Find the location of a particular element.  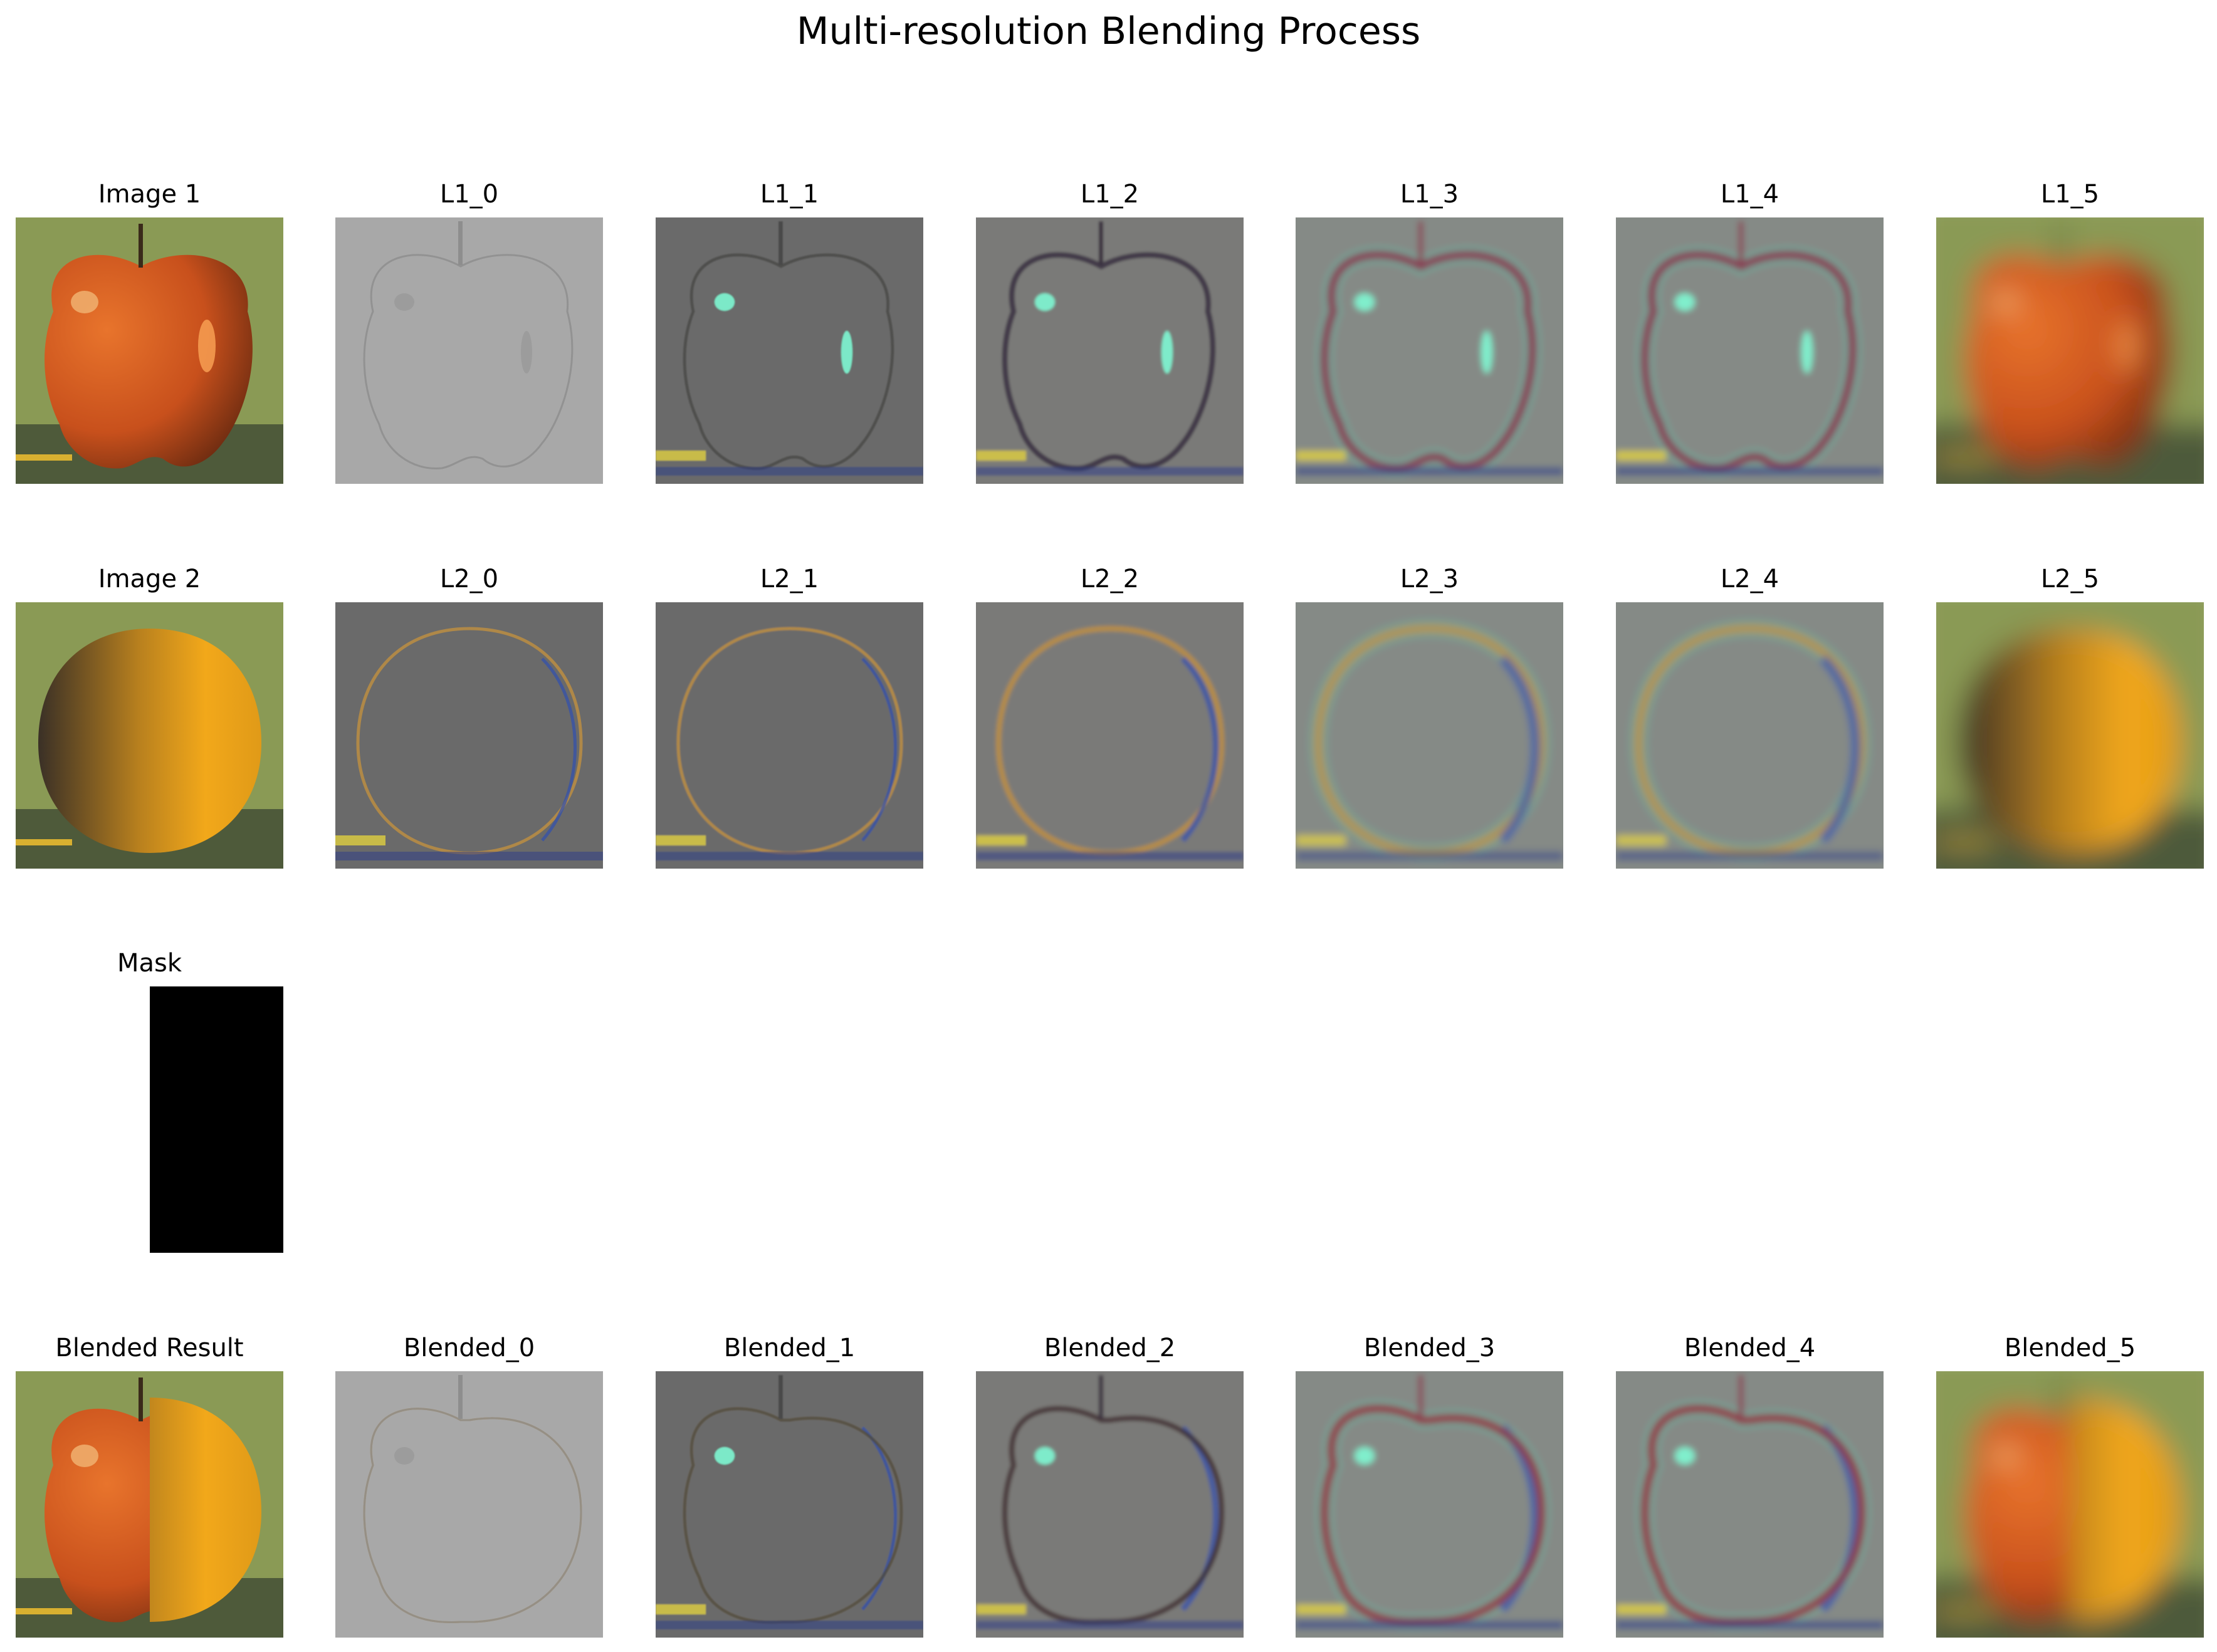

panel-title: L1_0 is located at coordinates (469, 194).